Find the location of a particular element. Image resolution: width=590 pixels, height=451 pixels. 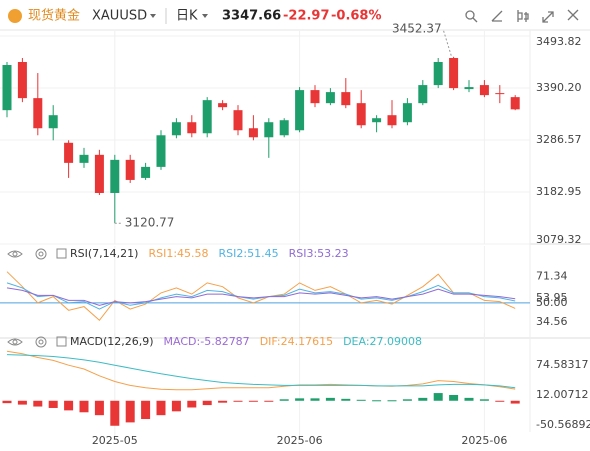

indicator-icons is located at coordinates (37, 298).